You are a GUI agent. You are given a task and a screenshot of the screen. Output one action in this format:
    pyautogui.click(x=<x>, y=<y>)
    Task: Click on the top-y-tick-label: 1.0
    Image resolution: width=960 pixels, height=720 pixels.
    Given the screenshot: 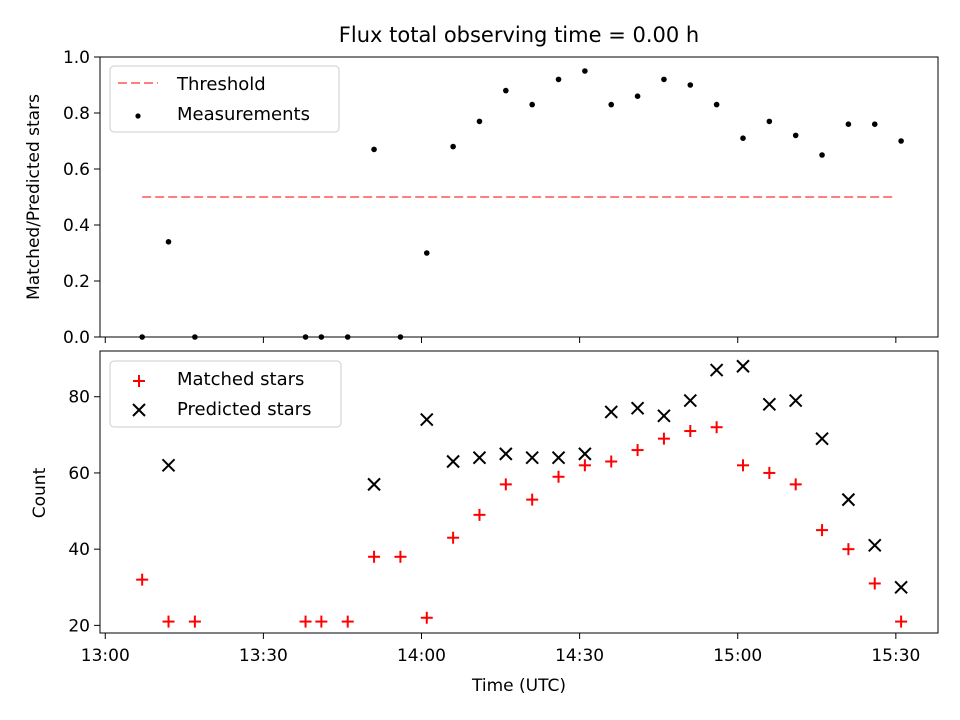 What is the action you would take?
    pyautogui.click(x=76, y=58)
    